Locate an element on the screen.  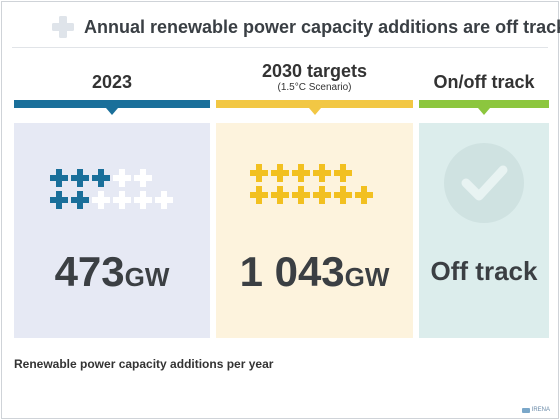
column-sublabel: (1.5°C Scenario) is located at coordinates (314, 87).